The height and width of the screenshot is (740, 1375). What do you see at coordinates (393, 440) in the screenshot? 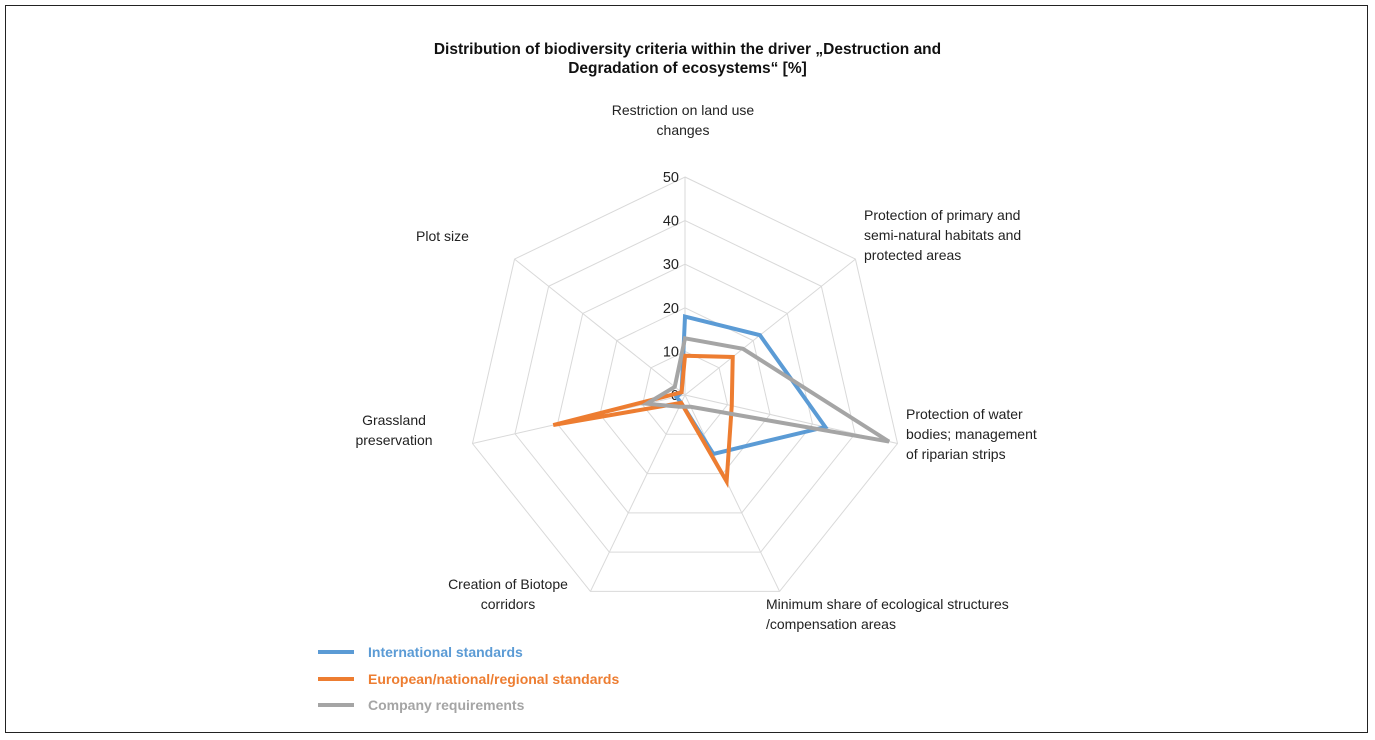
I see `category-label: preservation` at bounding box center [393, 440].